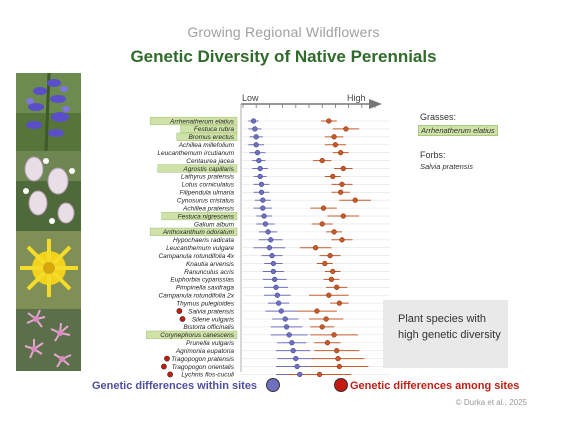 This screenshot has width=567, height=425. Describe the element at coordinates (375, 104) in the screenshot. I see `axis-arrow-icon` at that location.